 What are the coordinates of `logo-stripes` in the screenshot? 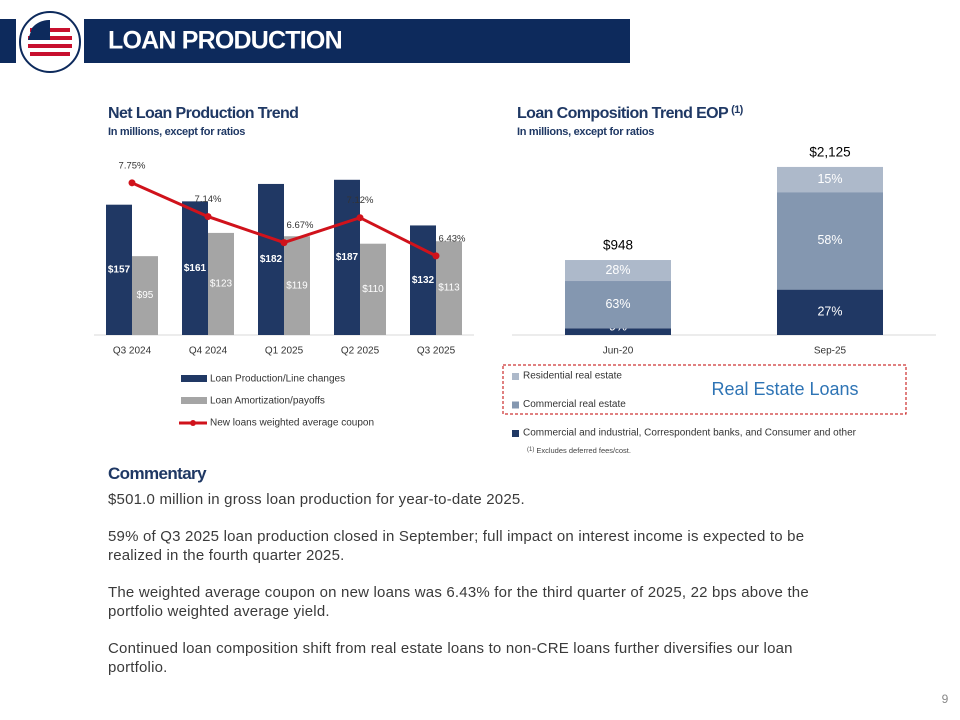 It's located at (50, 37).